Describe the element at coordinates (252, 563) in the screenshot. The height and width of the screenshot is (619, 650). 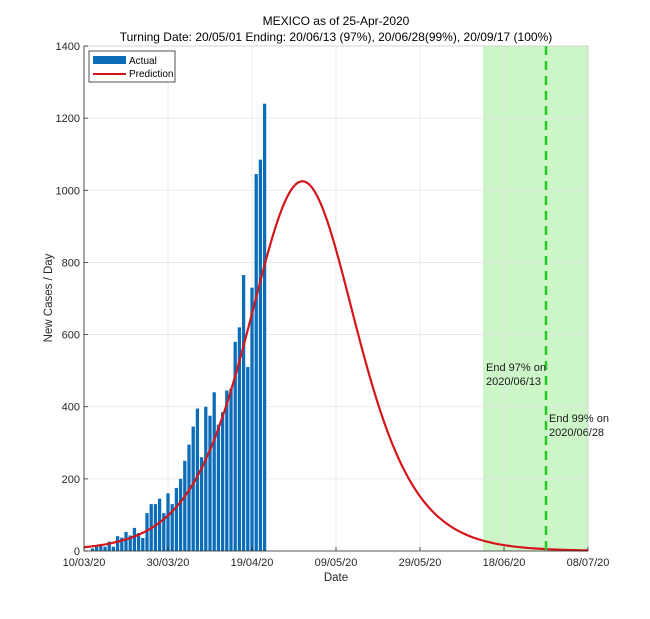
I see `x-tick-label: 19/04/20` at that location.